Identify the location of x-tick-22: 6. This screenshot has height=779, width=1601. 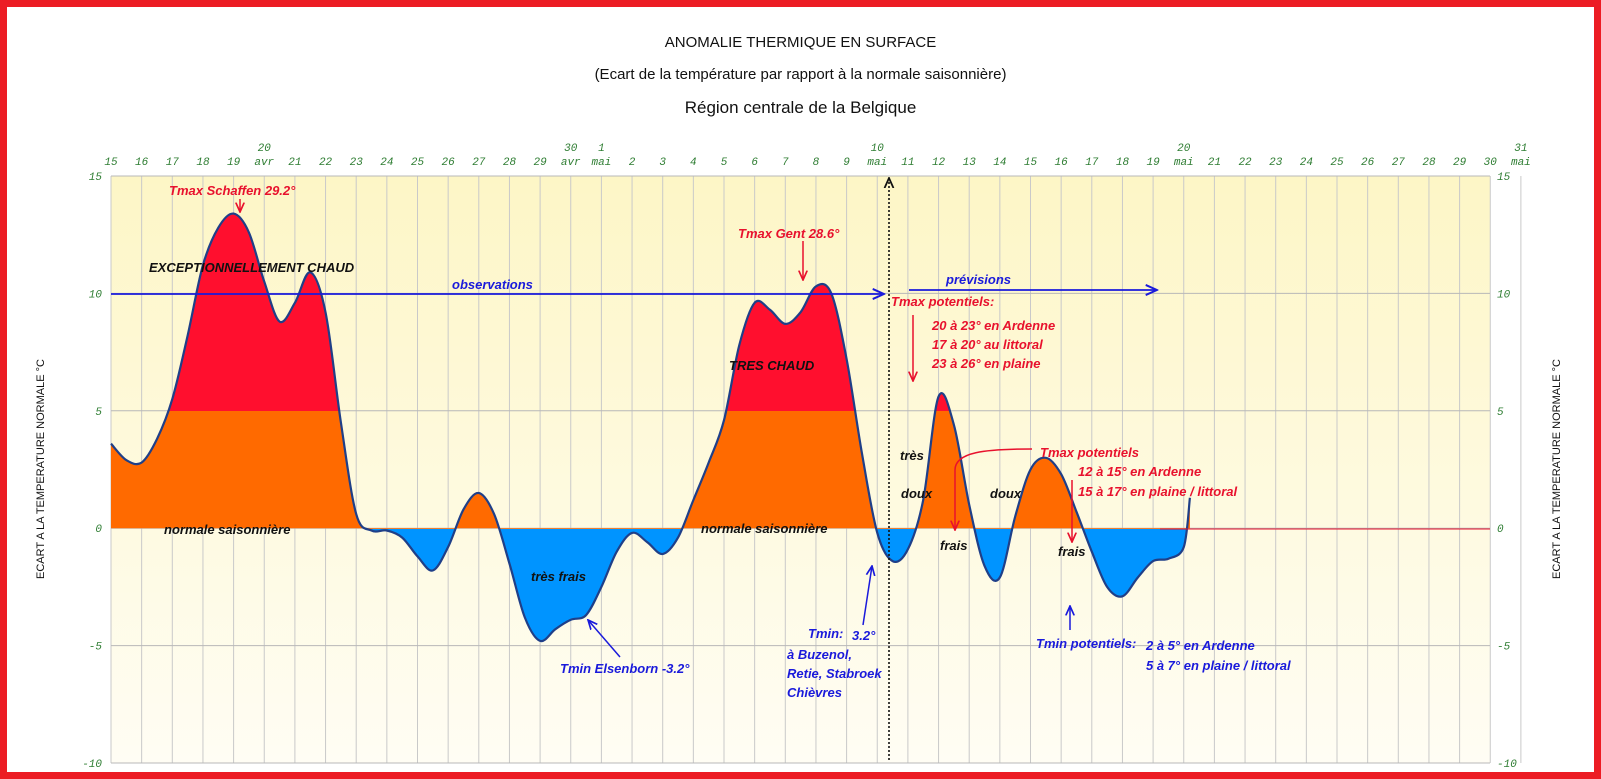
(754, 163).